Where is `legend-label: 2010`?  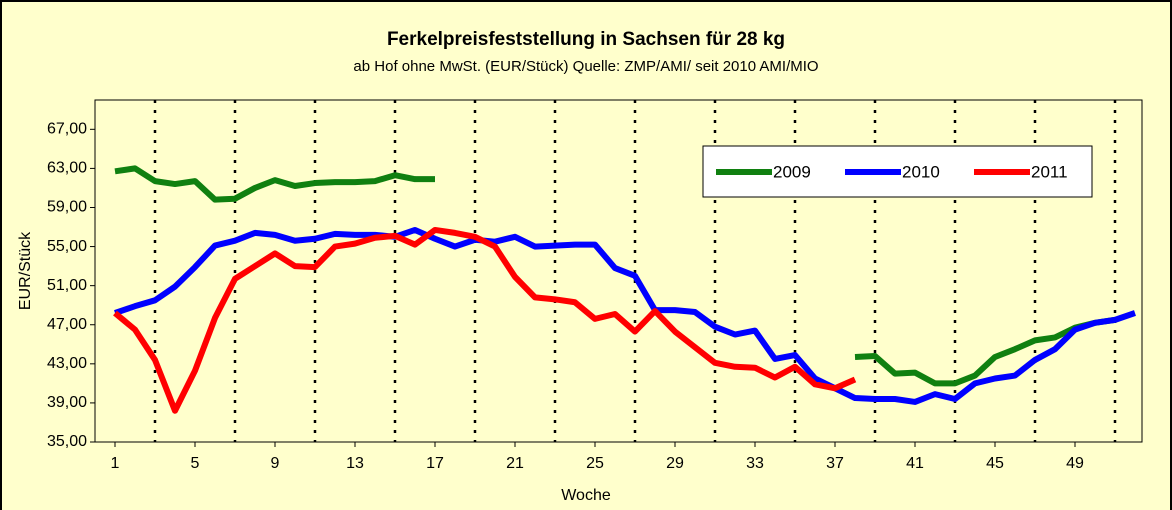 legend-label: 2010 is located at coordinates (921, 171).